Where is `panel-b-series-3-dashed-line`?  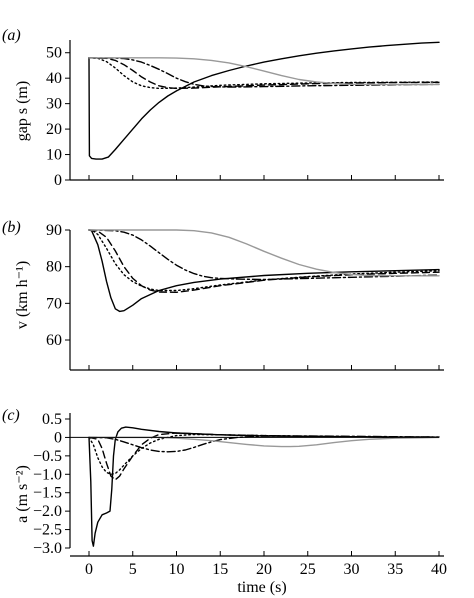
panel-b-series-3-dashed-line is located at coordinates (264, 261).